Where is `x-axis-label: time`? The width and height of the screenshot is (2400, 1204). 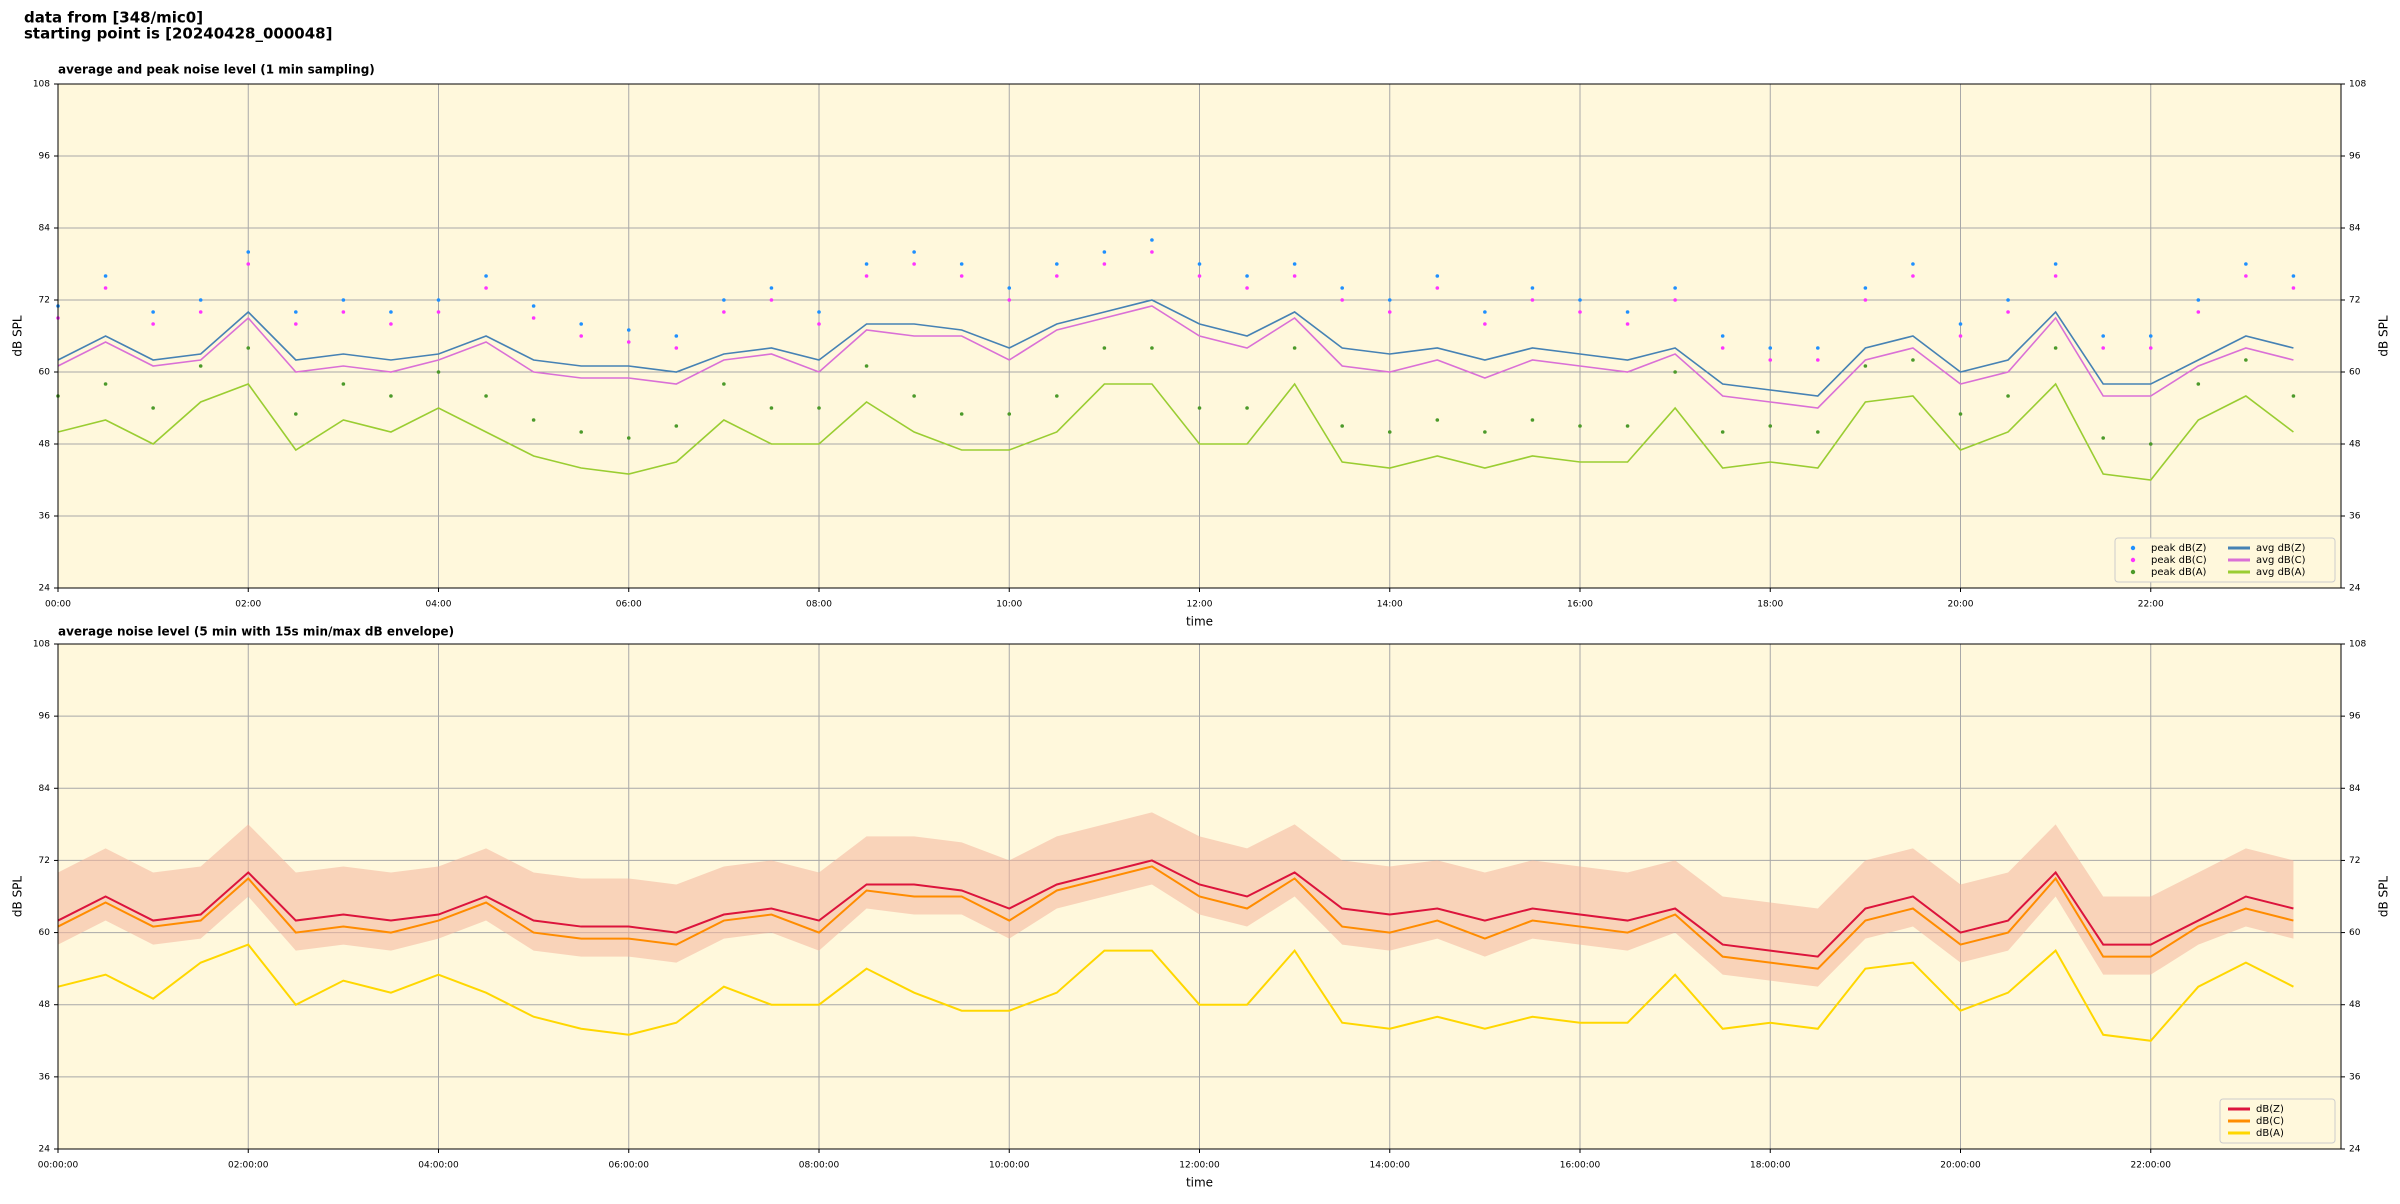 x-axis-label: time is located at coordinates (1199, 622).